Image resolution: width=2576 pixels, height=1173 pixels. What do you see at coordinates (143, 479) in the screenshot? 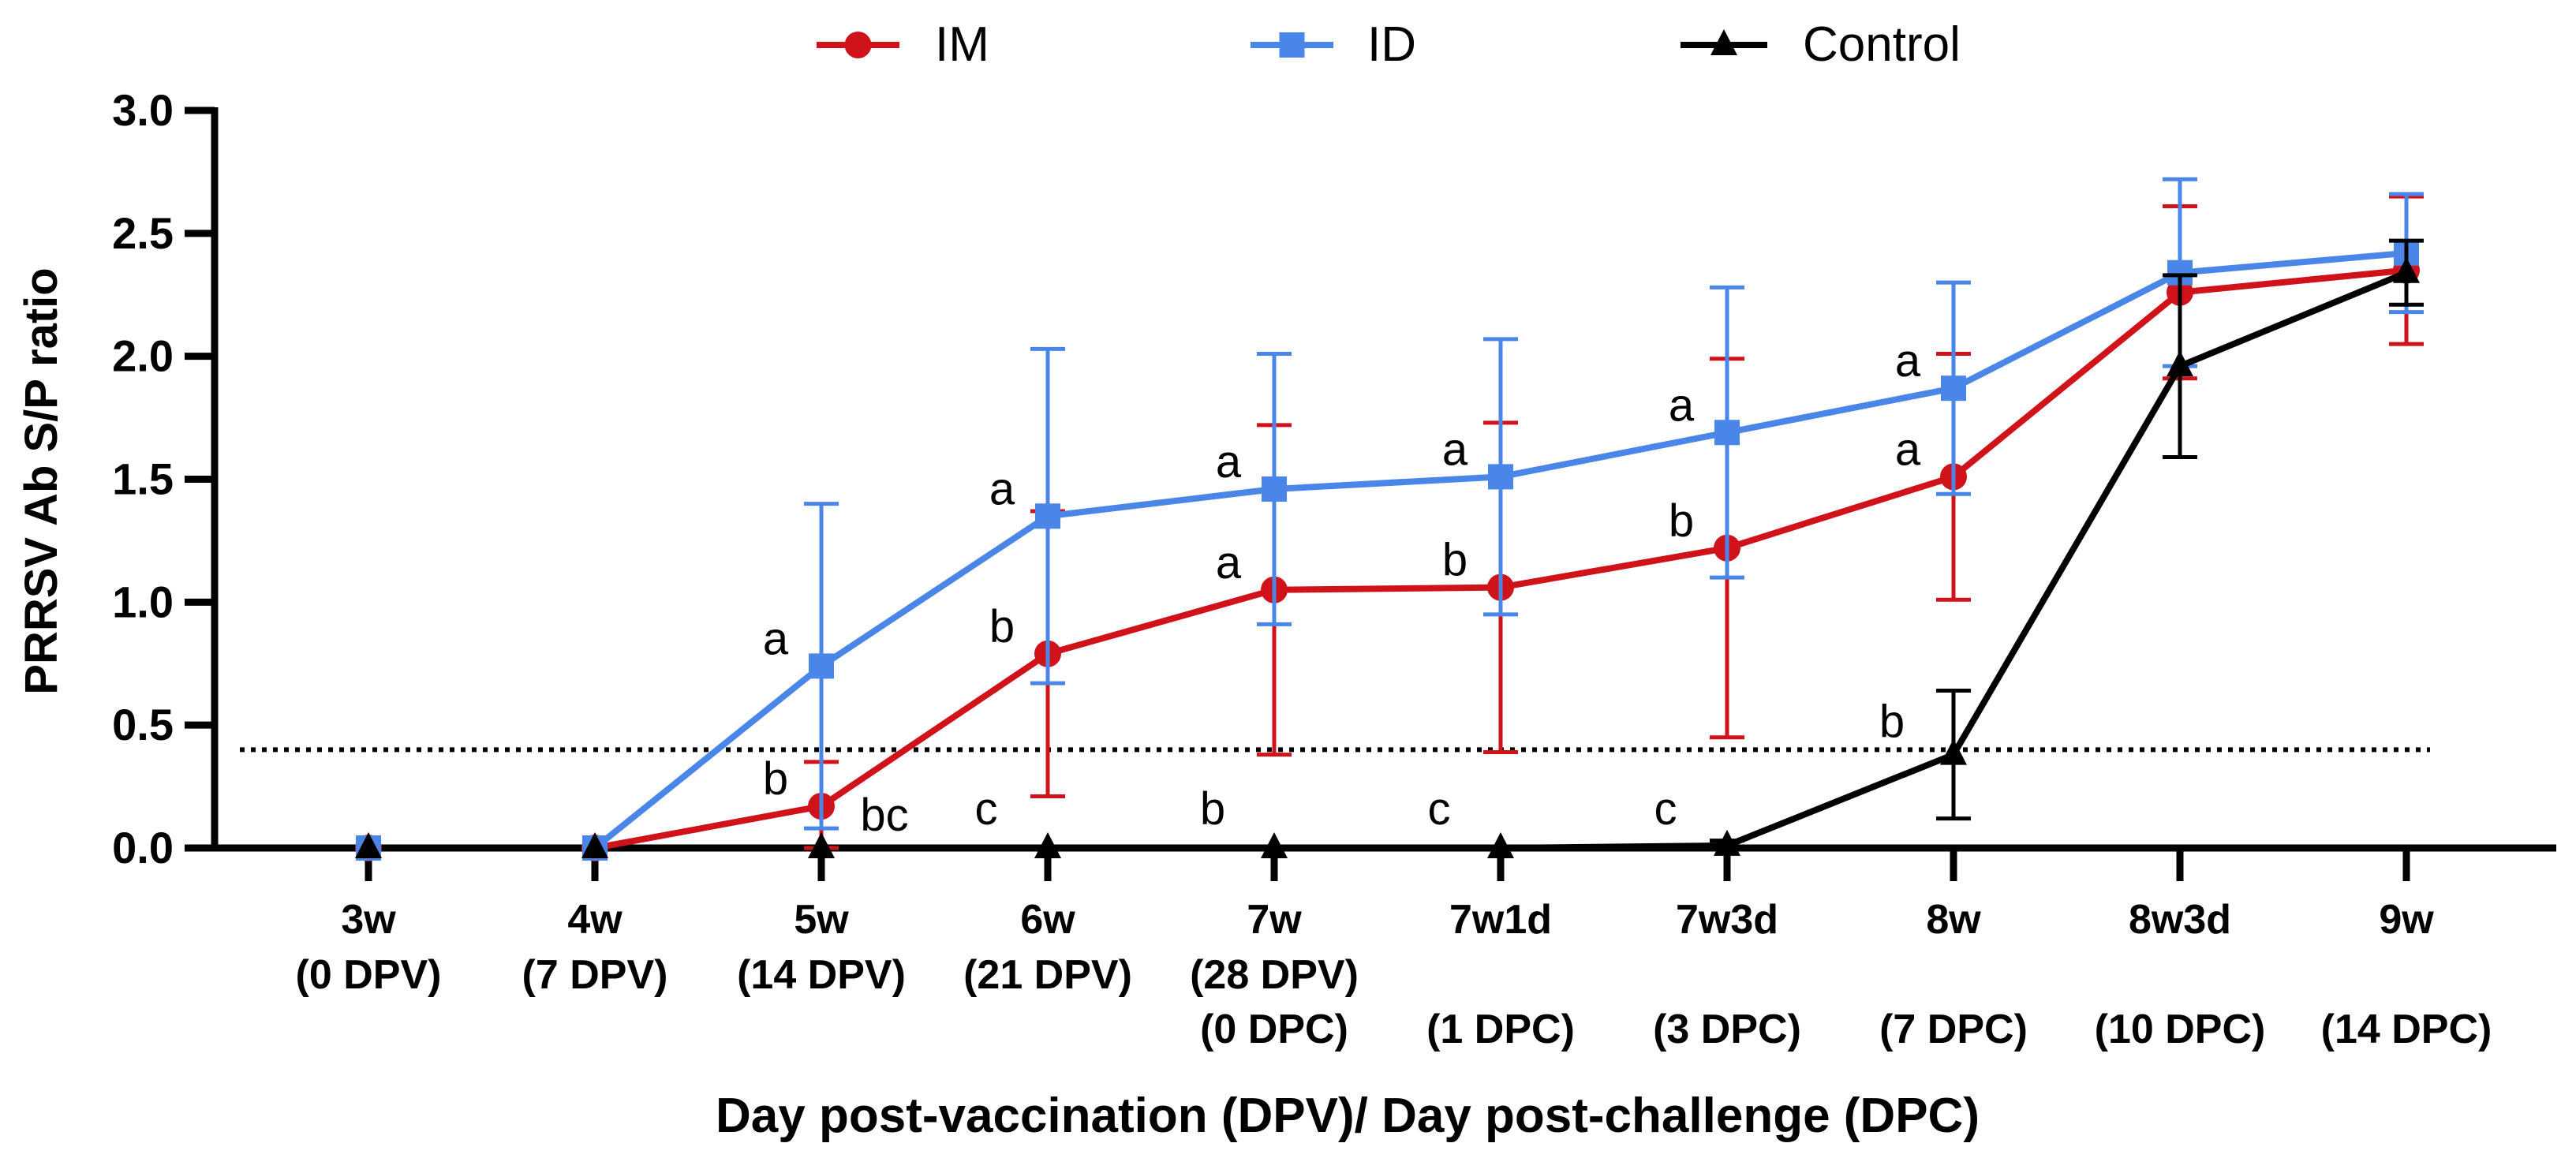
I see `y-tick-label: 1.5` at bounding box center [143, 479].